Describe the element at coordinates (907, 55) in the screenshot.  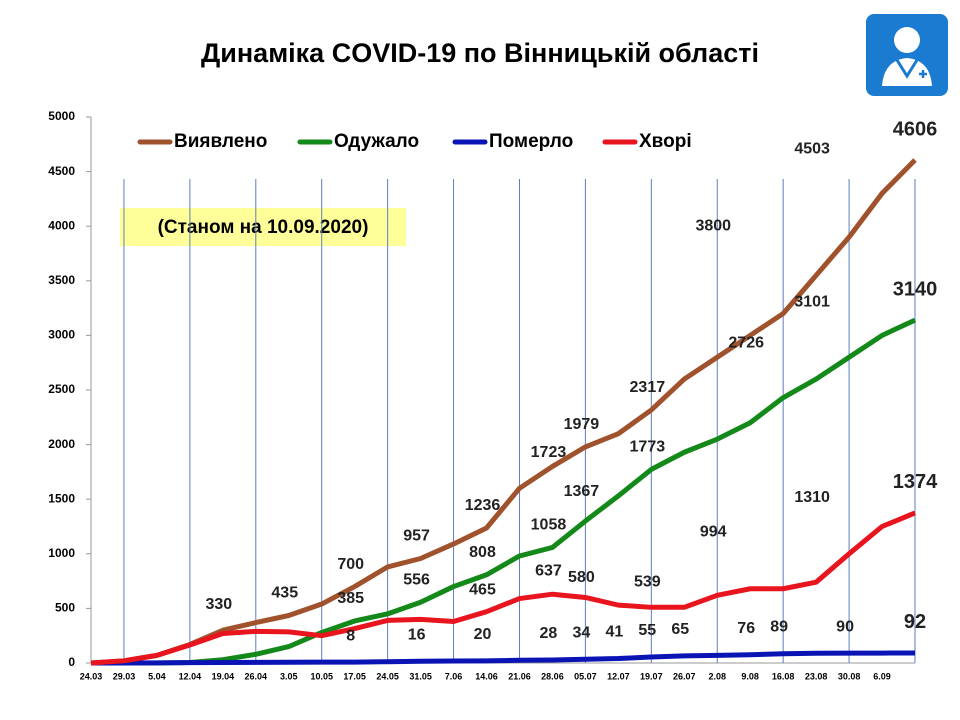
I see `doctor-icon` at that location.